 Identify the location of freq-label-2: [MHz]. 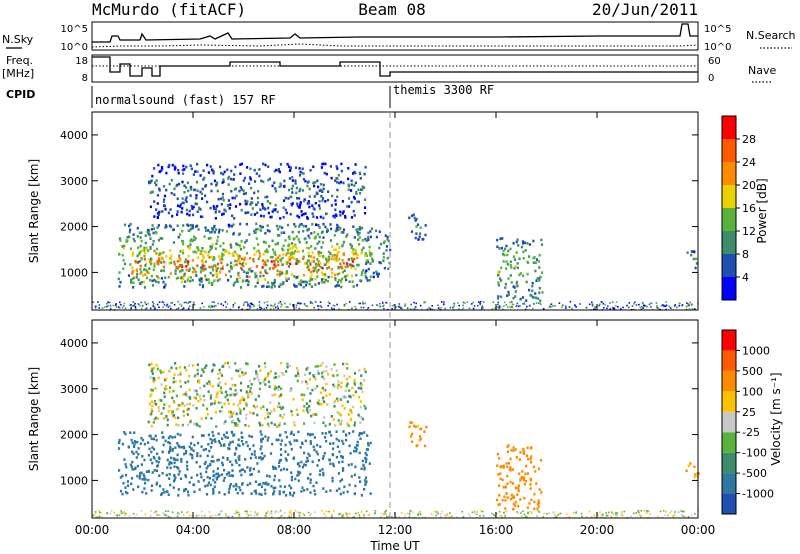
(18, 73).